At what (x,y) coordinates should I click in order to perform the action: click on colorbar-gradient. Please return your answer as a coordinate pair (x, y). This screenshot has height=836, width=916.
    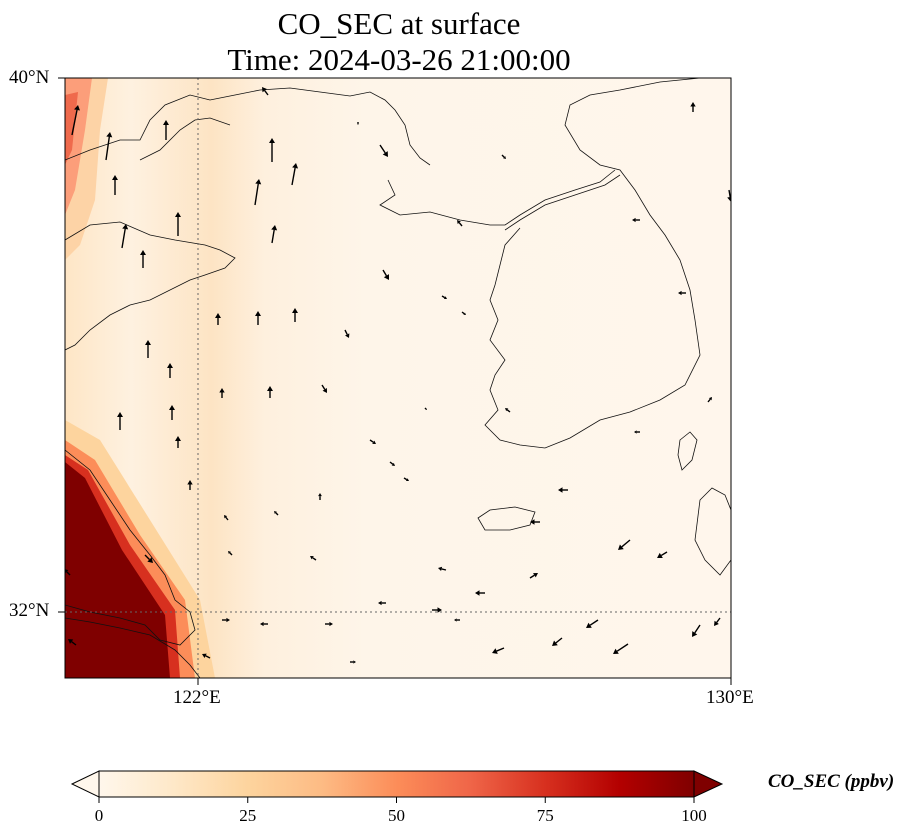
    Looking at the image, I should click on (396, 784).